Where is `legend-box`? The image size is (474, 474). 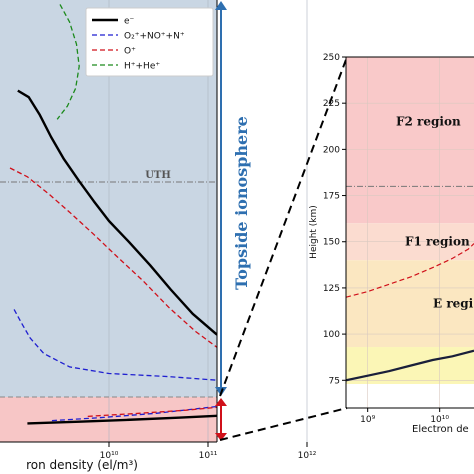
legend-box is located at coordinates (149, 42).